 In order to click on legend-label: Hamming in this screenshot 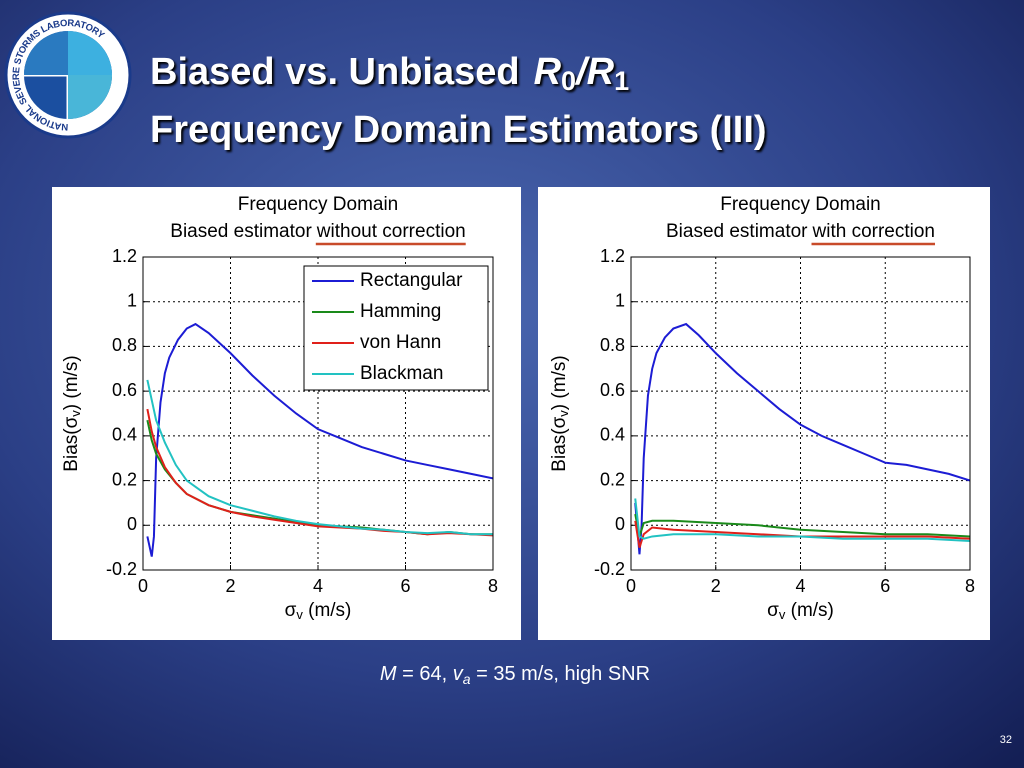, I will do `click(400, 311)`.